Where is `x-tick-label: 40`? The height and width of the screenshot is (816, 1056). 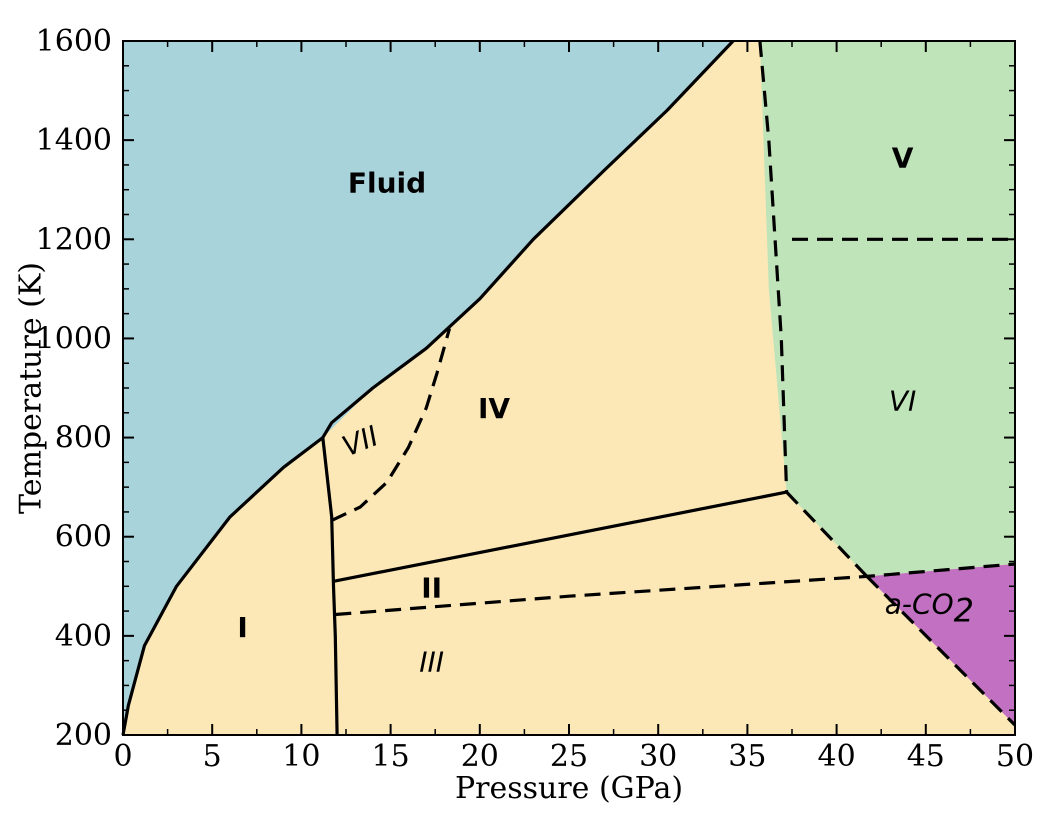 x-tick-label: 40 is located at coordinates (837, 756).